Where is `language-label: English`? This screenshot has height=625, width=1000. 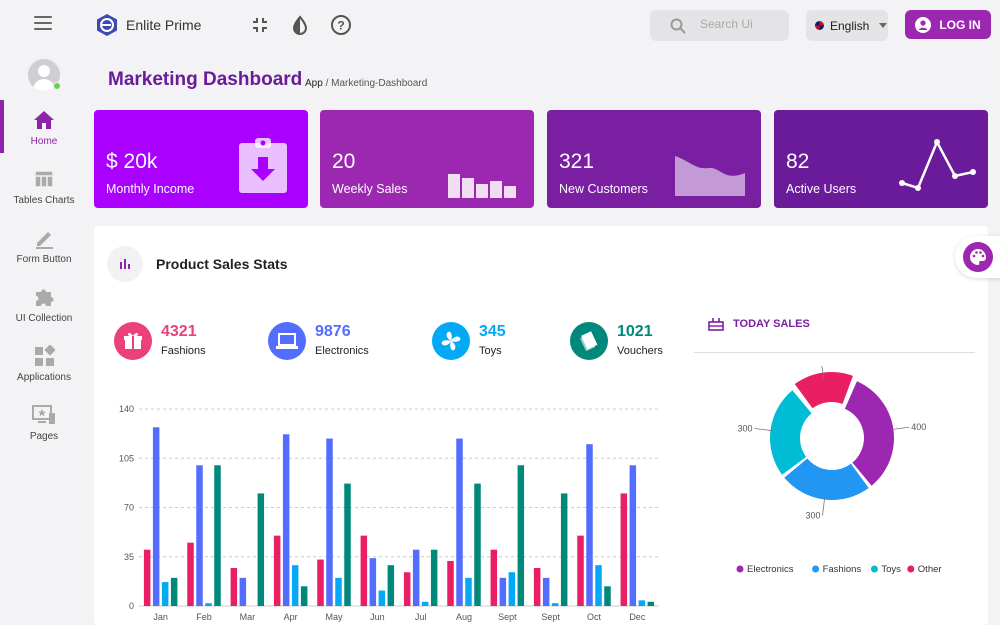
language-label: English is located at coordinates (850, 25).